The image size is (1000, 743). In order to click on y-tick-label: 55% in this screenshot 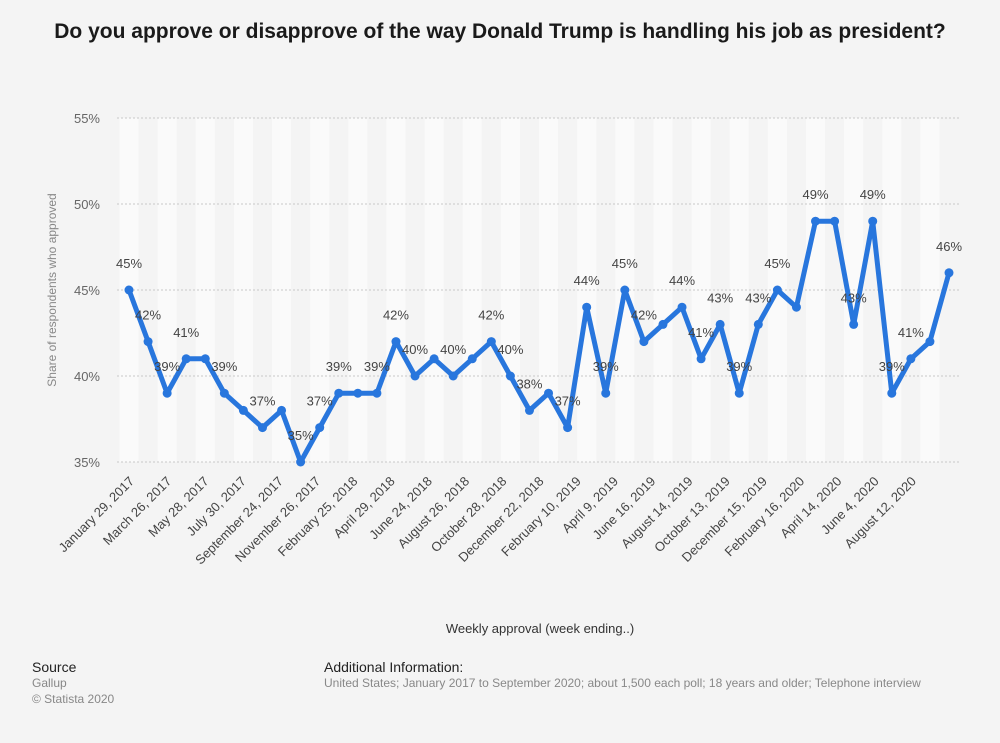, I will do `click(87, 118)`.